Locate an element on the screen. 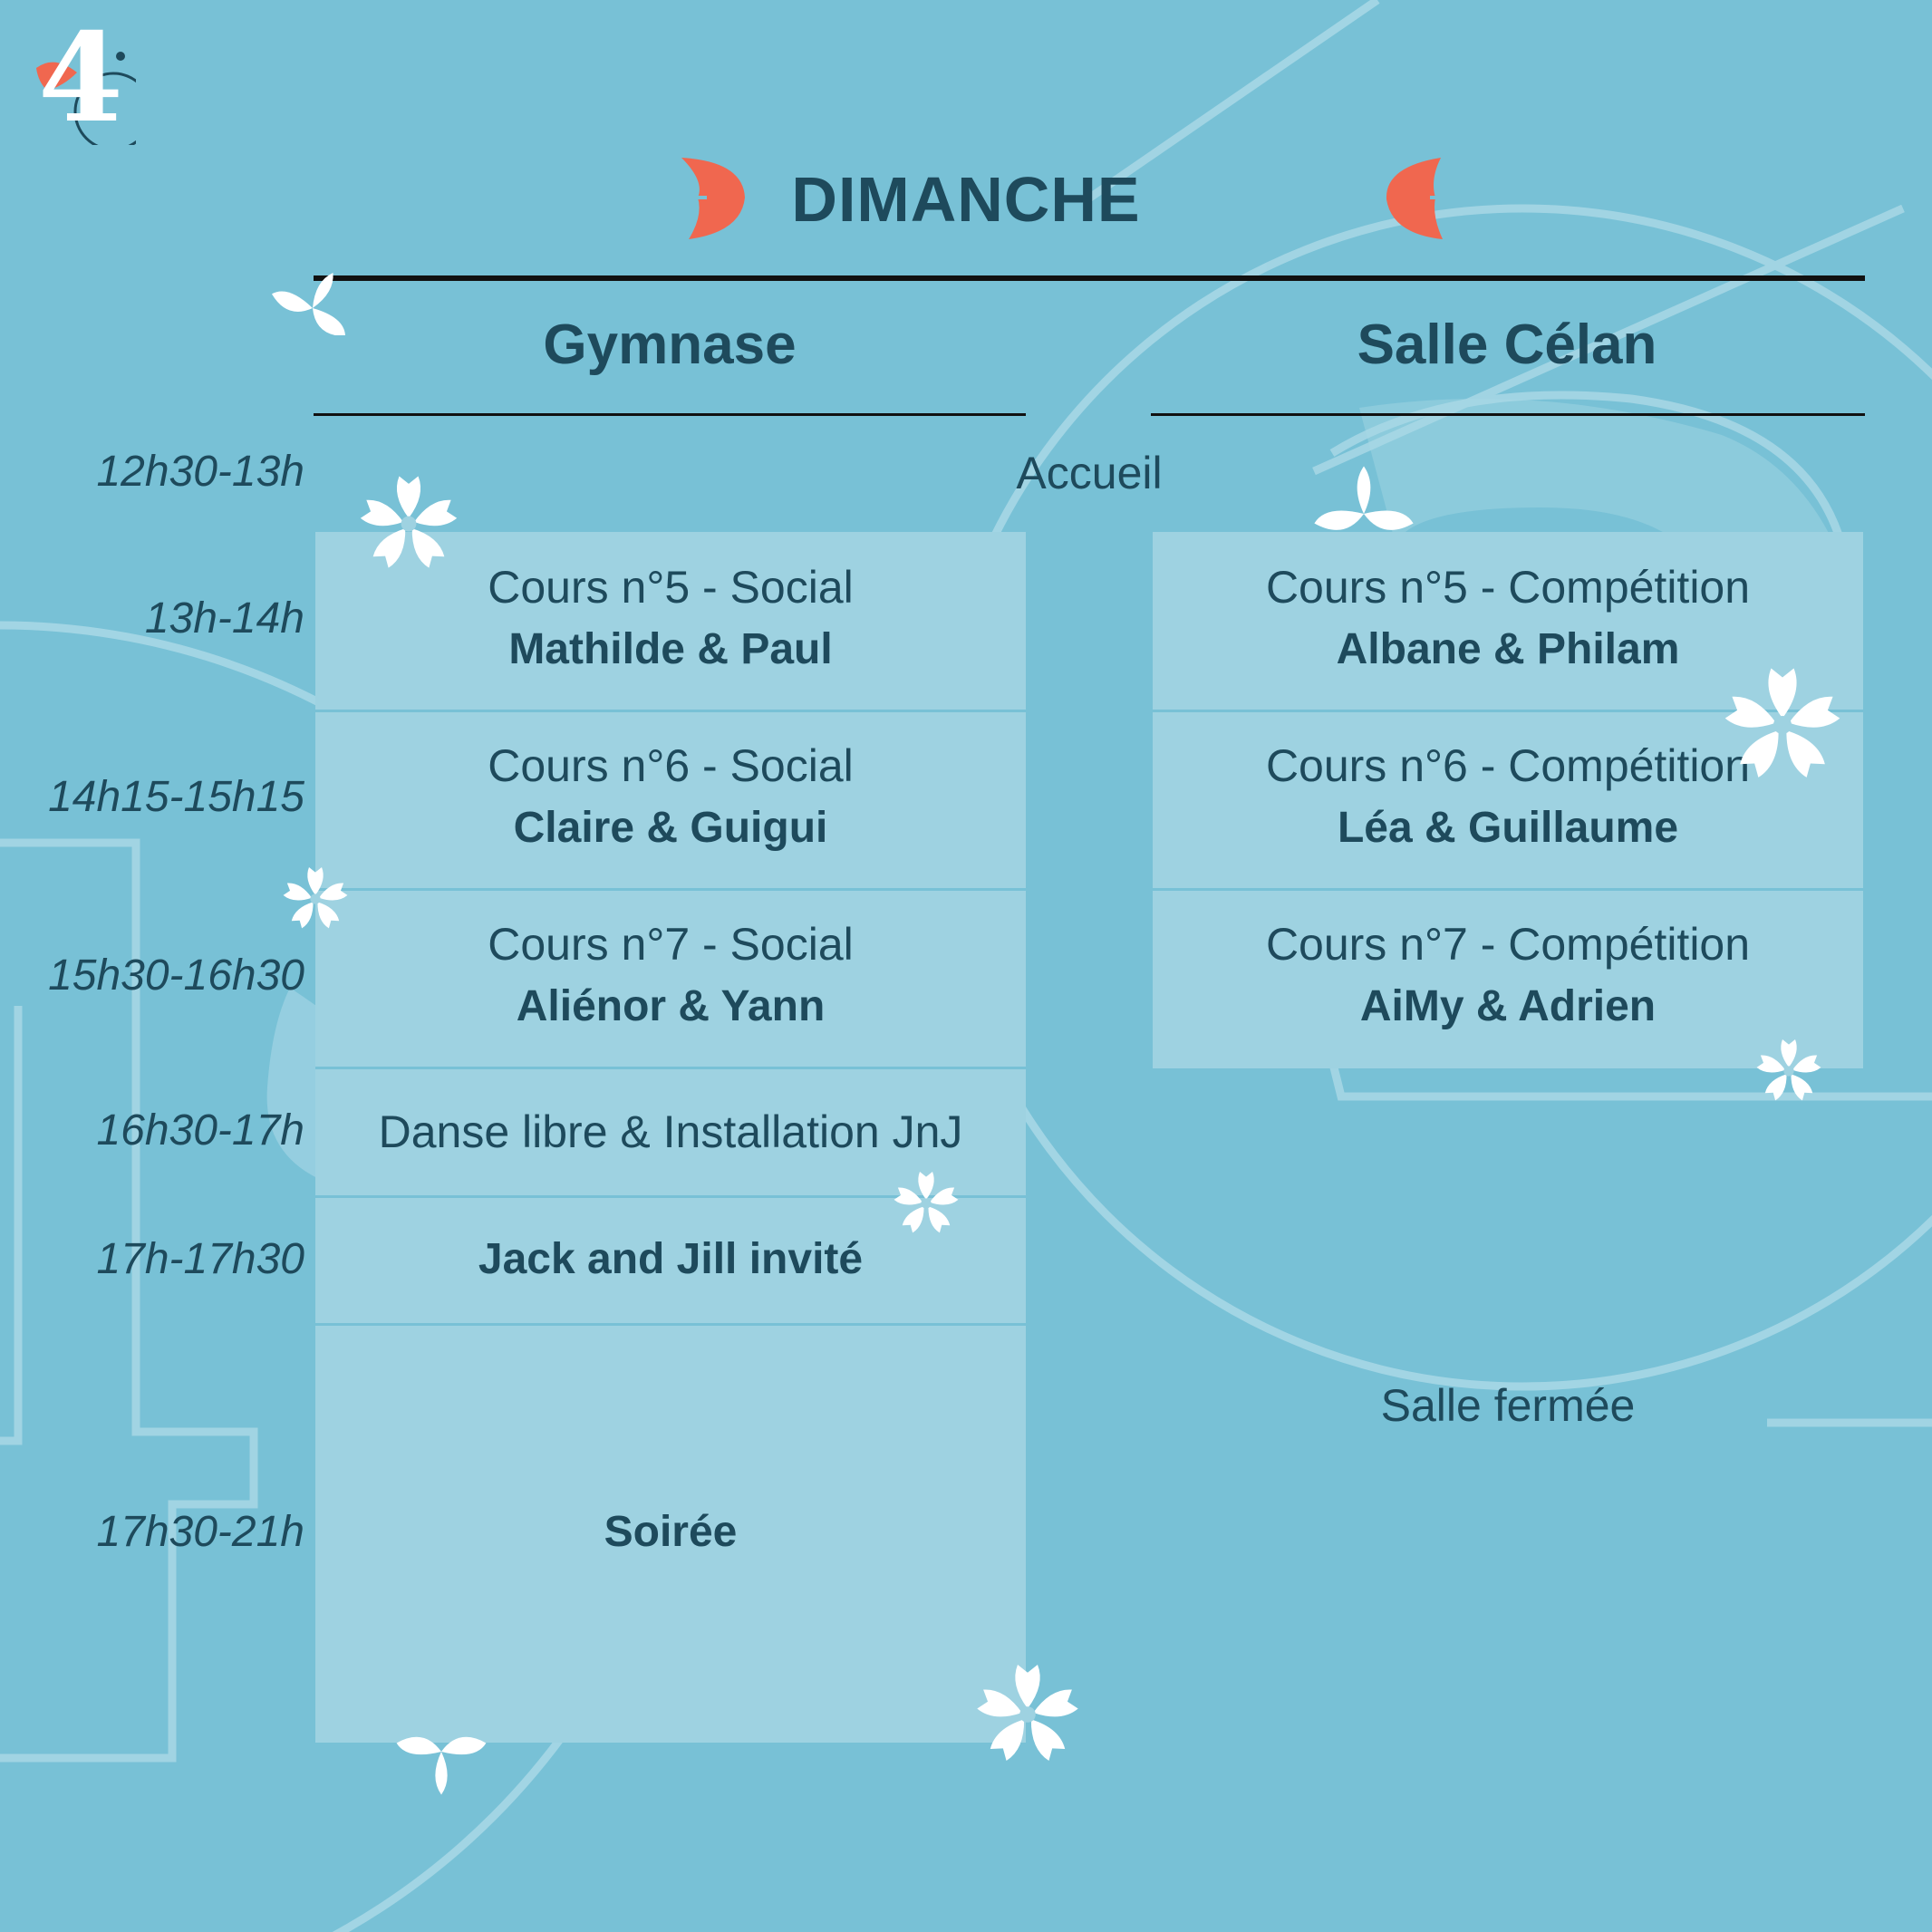  soiree-label: Soirée is located at coordinates (671, 1532).